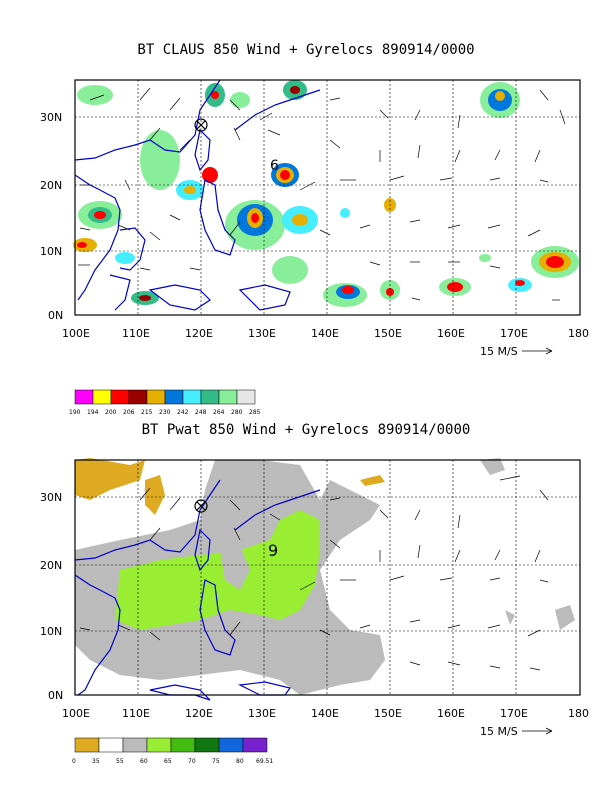 This screenshot has width=612, height=792. I want to click on svg-text: 60, so click(144, 761).